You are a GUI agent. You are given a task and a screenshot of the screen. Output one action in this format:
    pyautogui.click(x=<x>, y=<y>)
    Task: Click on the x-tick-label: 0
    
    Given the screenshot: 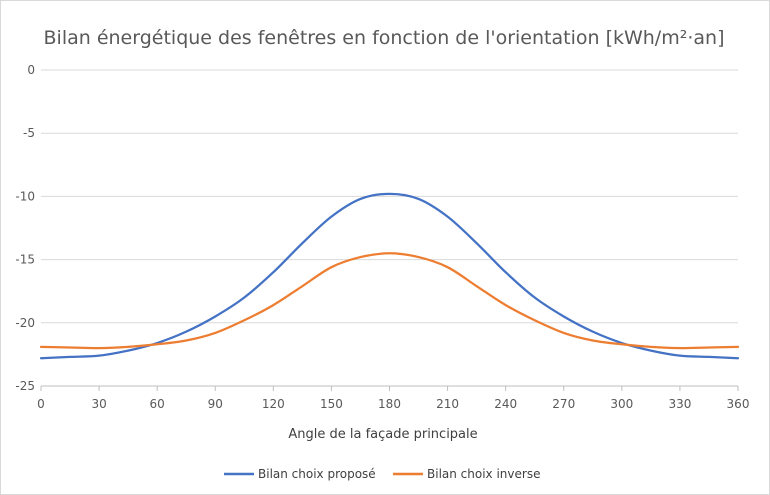 What is the action you would take?
    pyautogui.click(x=41, y=404)
    